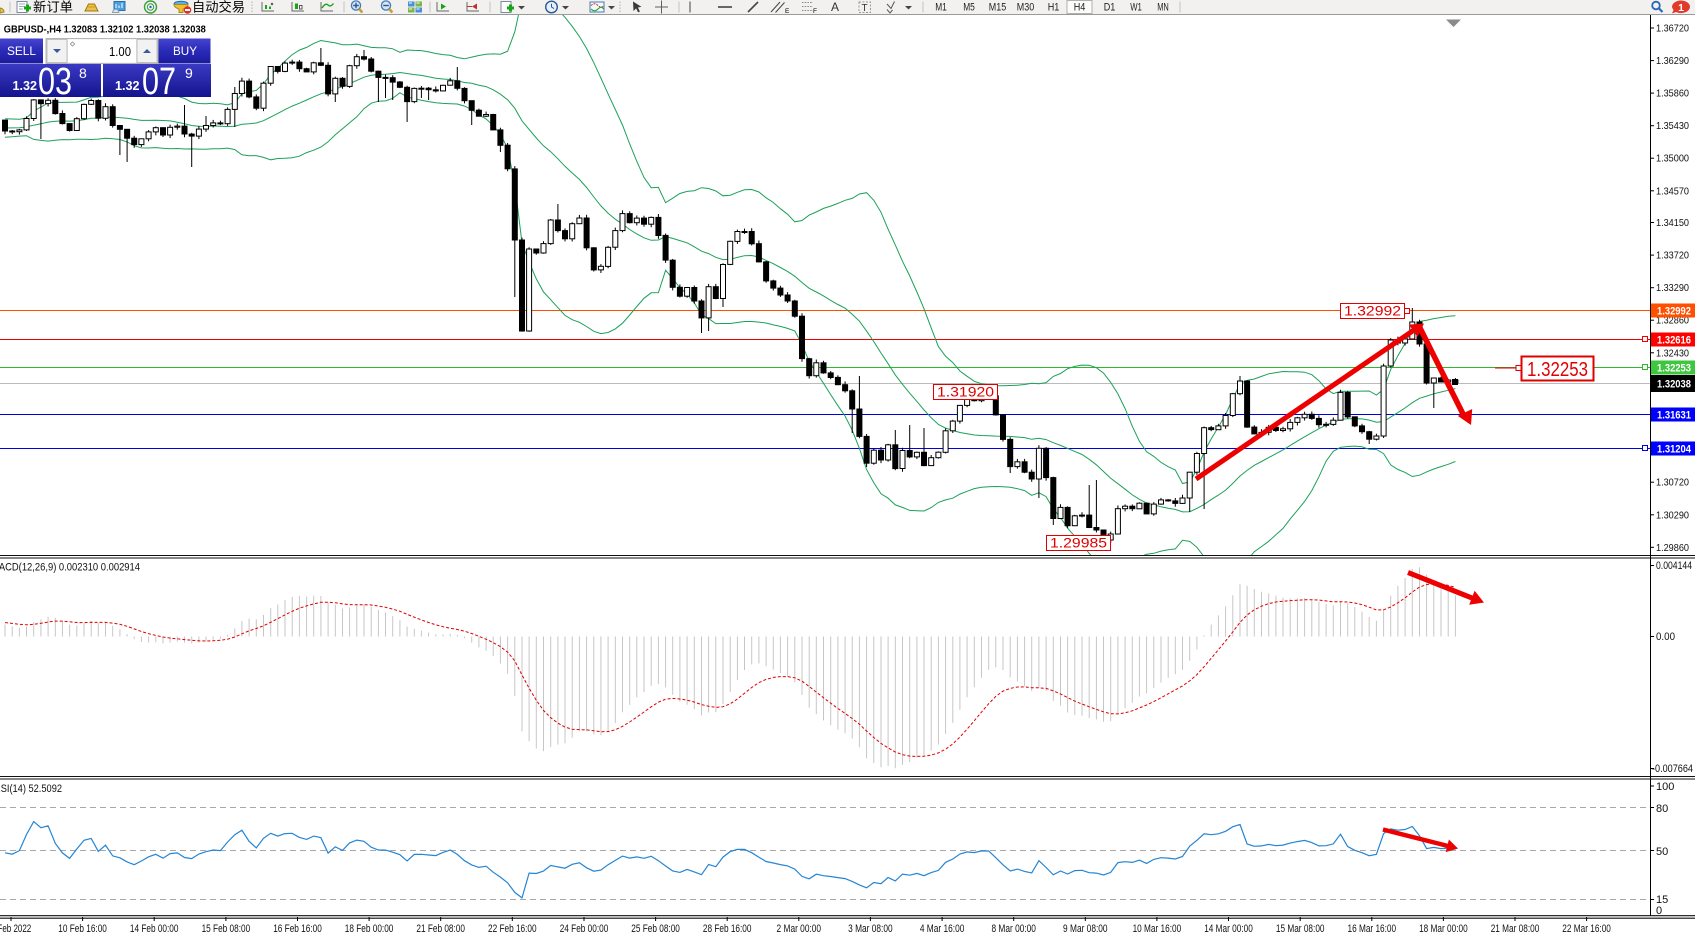 The height and width of the screenshot is (946, 1695). I want to click on svg-text: 21 Mar 08:00, so click(1515, 929).